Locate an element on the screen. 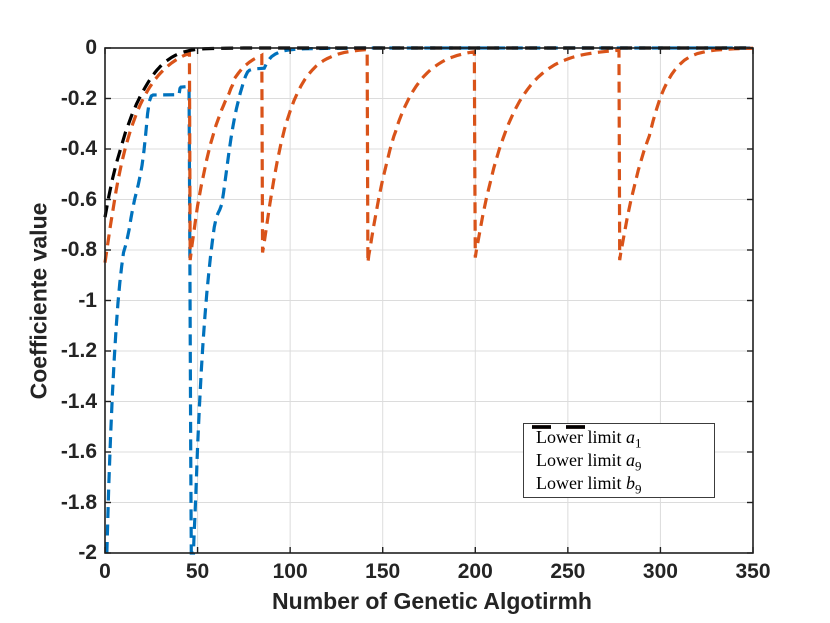  legend-label-b9: Lower limit b9 is located at coordinates (589, 485).